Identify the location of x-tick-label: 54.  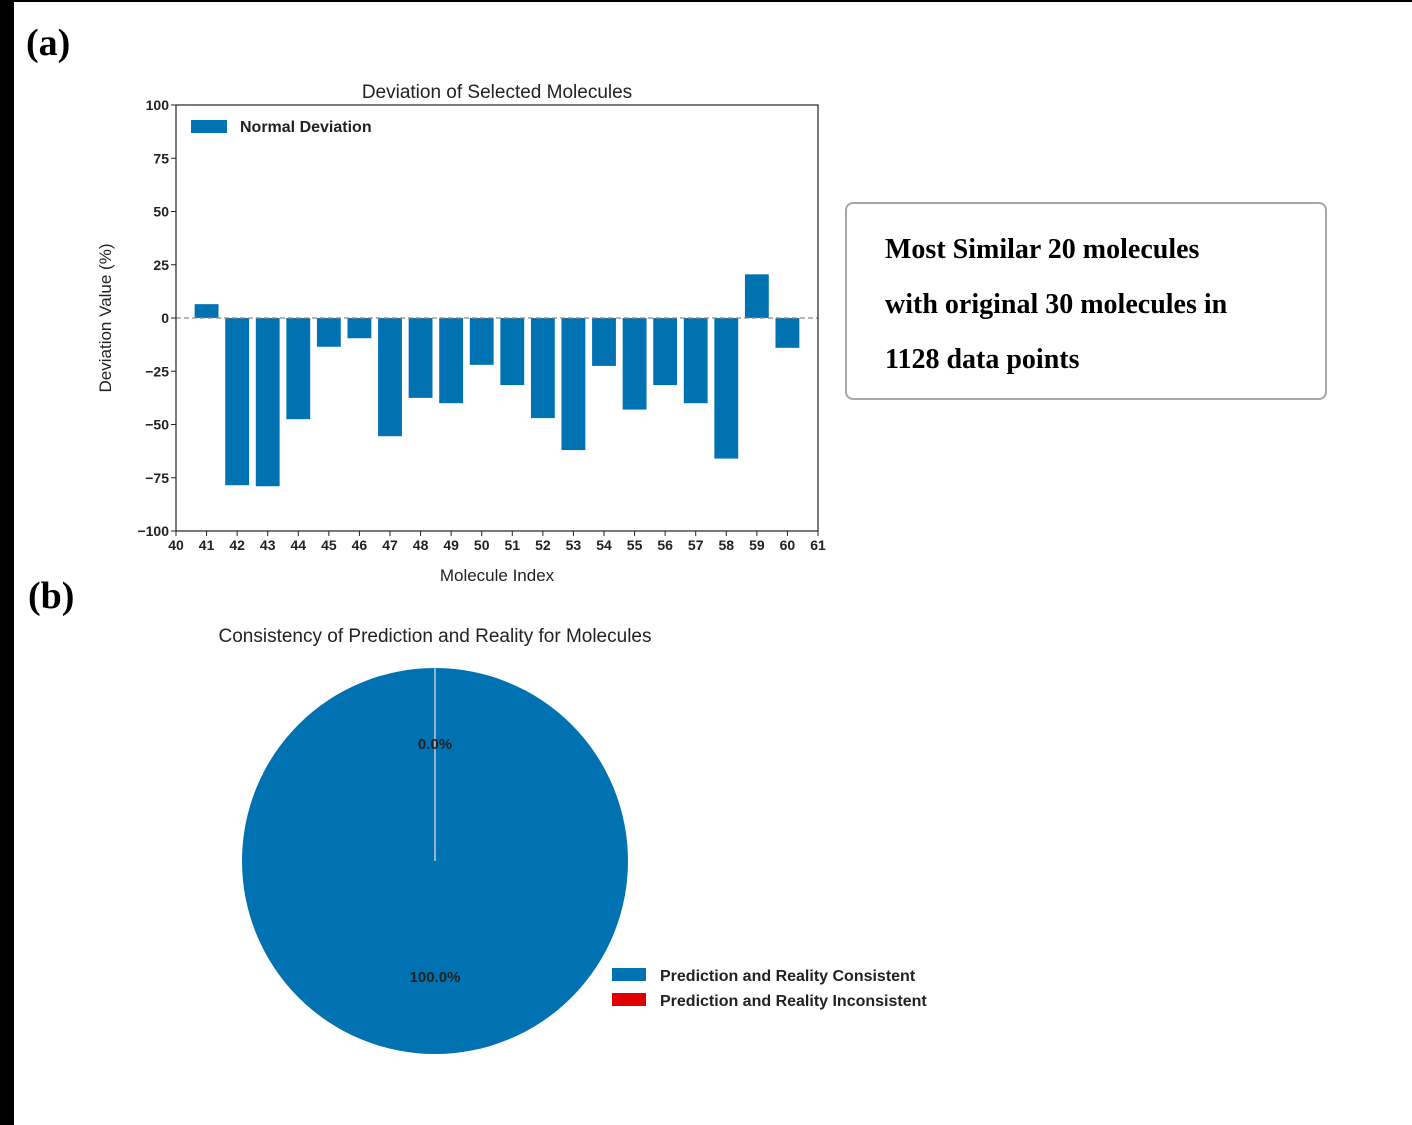
(604, 545).